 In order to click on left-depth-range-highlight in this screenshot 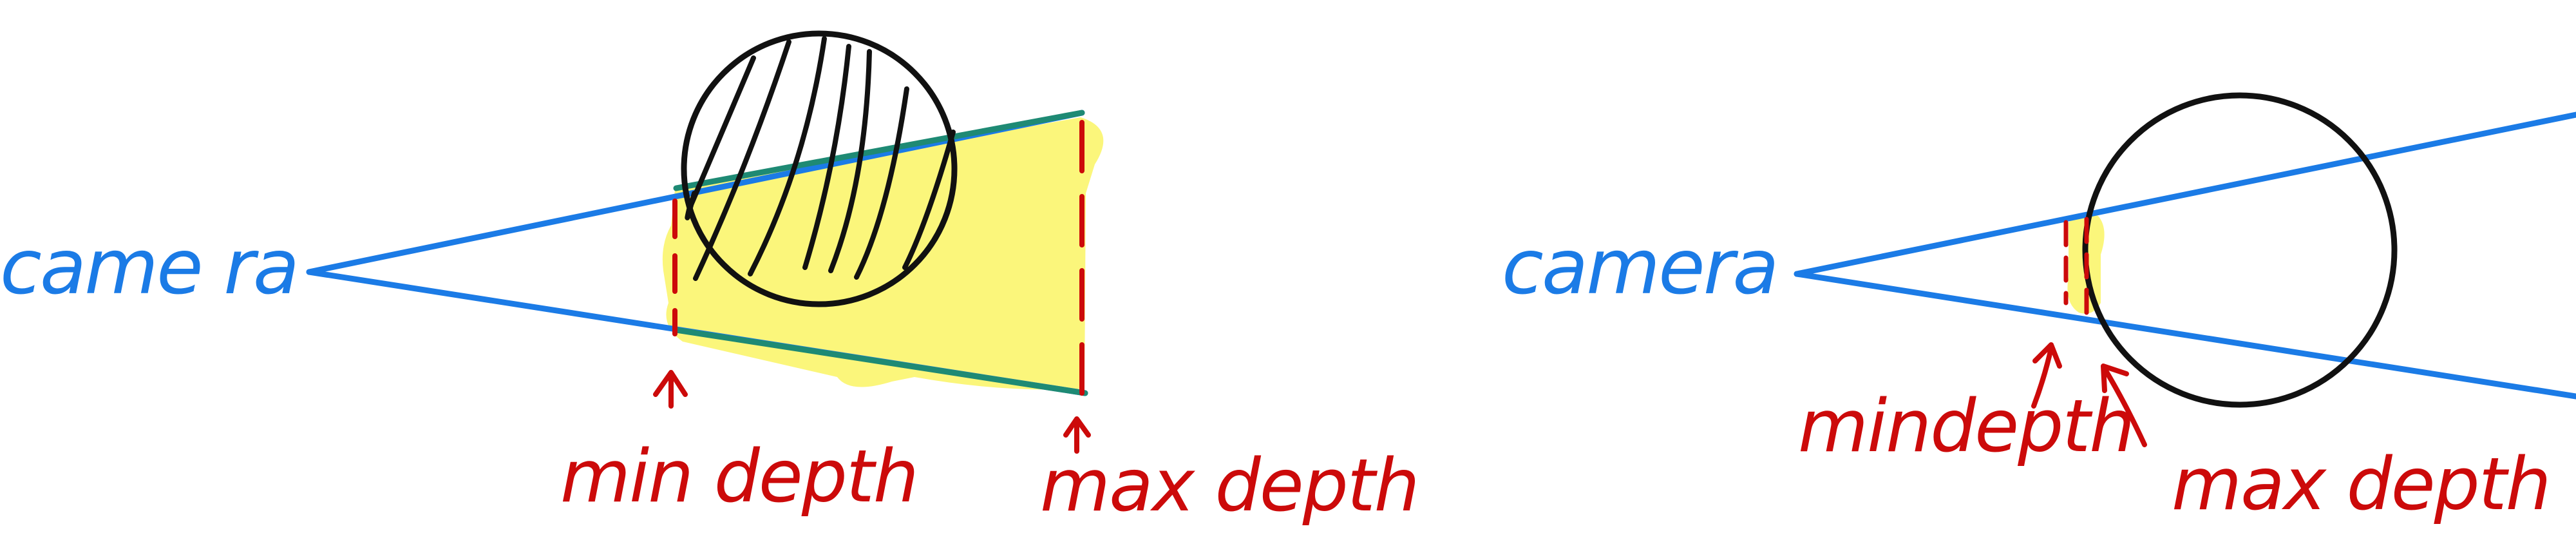, I will do `click(883, 253)`.